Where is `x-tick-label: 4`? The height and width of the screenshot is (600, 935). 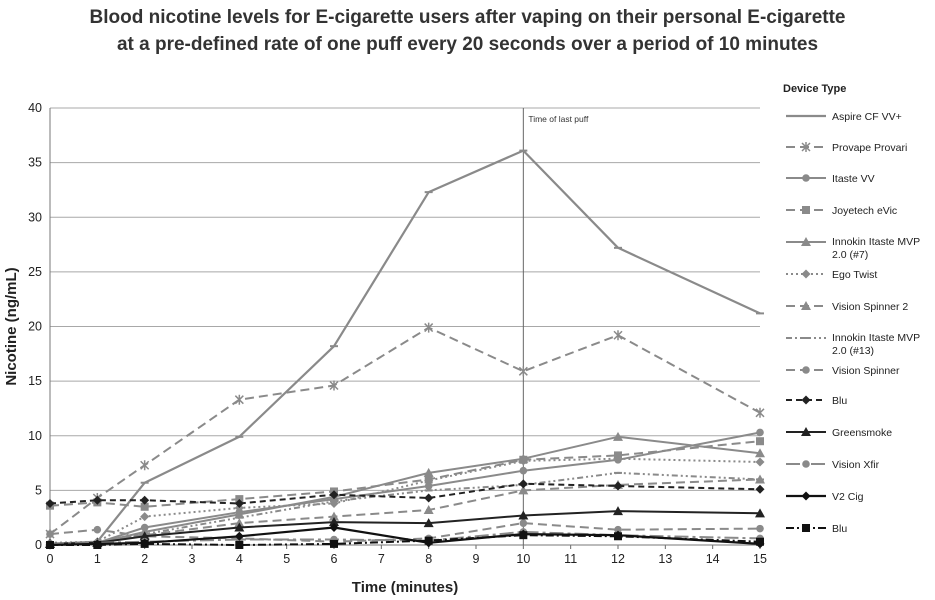 x-tick-label: 4 is located at coordinates (239, 559).